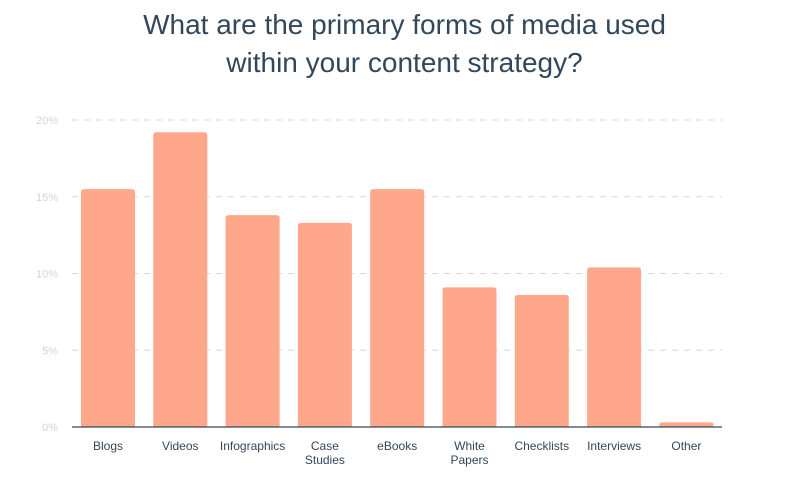 The image size is (809, 479). Describe the element at coordinates (541, 360) in the screenshot. I see `bar-checklists` at that location.